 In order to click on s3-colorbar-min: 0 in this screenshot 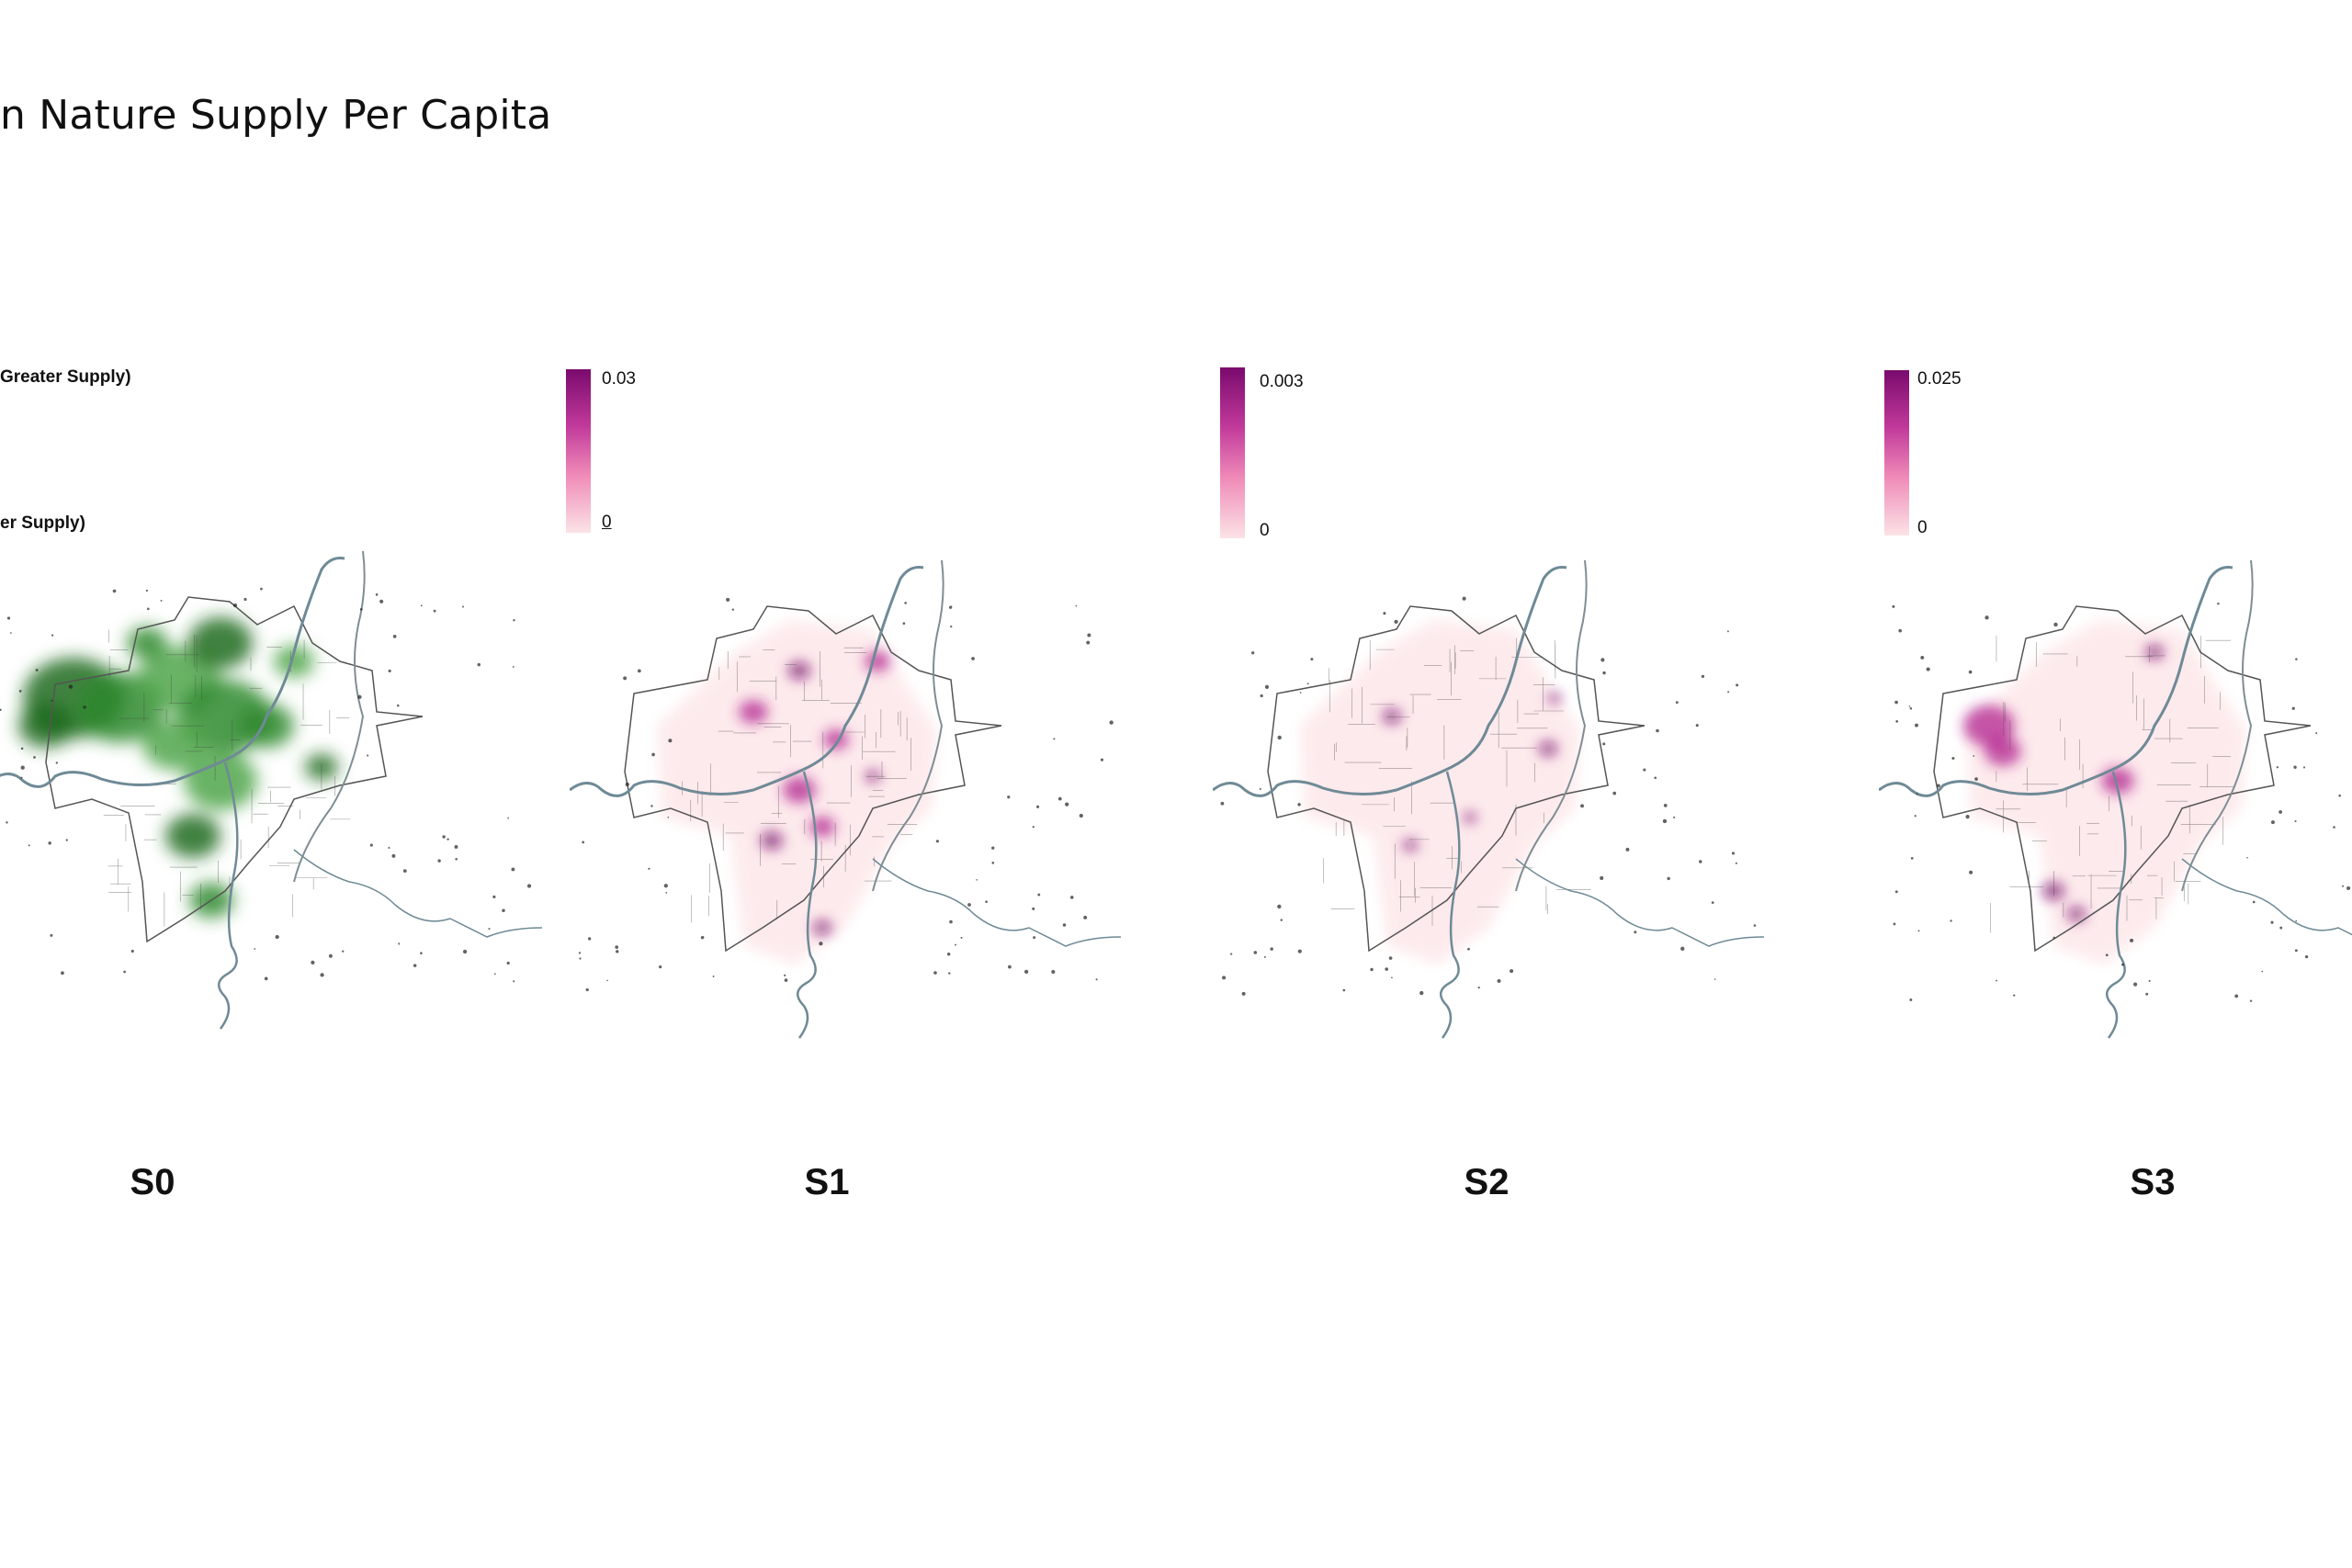, I will do `click(1923, 528)`.